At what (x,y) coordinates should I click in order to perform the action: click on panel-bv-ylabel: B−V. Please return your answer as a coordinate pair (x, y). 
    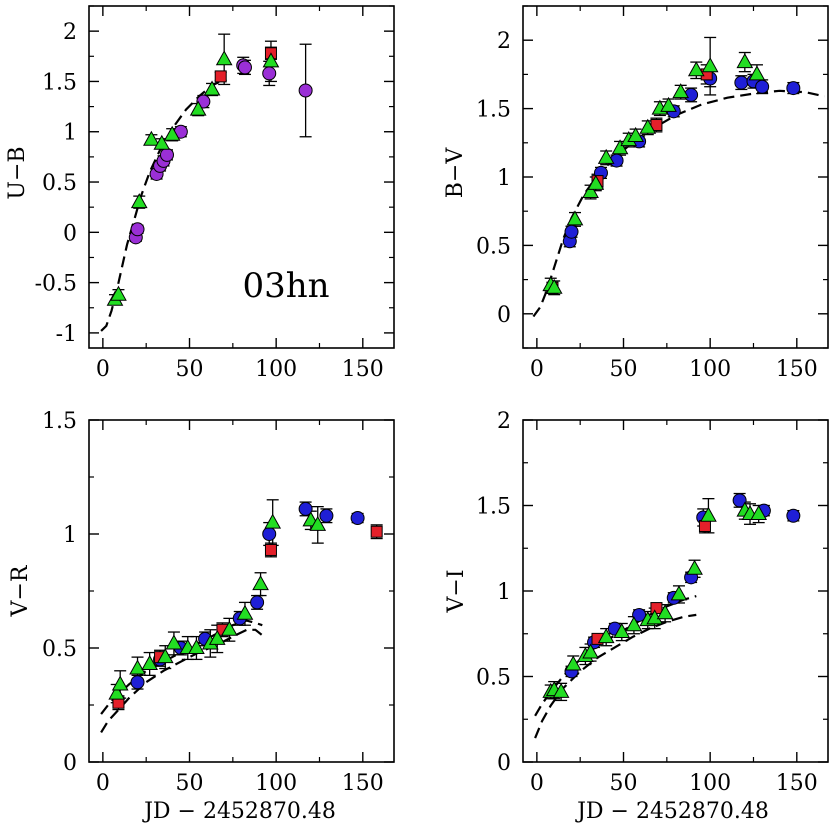
    Looking at the image, I should click on (455, 173).